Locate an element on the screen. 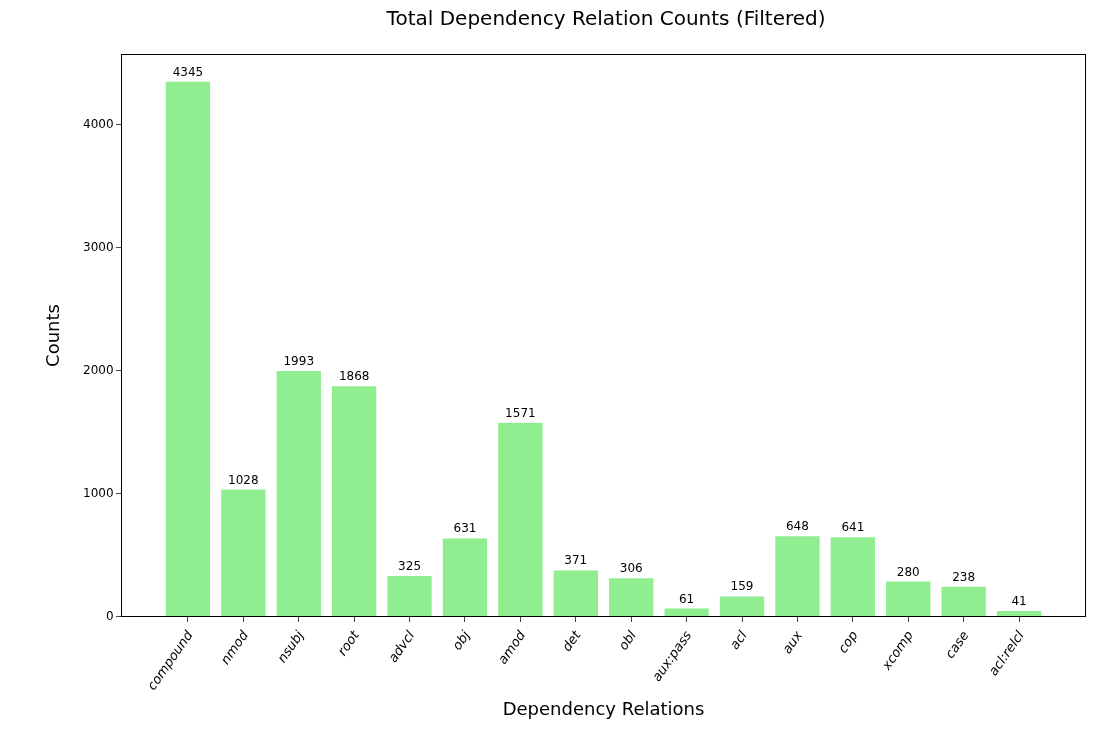  data-label: 4345 is located at coordinates (188, 71).